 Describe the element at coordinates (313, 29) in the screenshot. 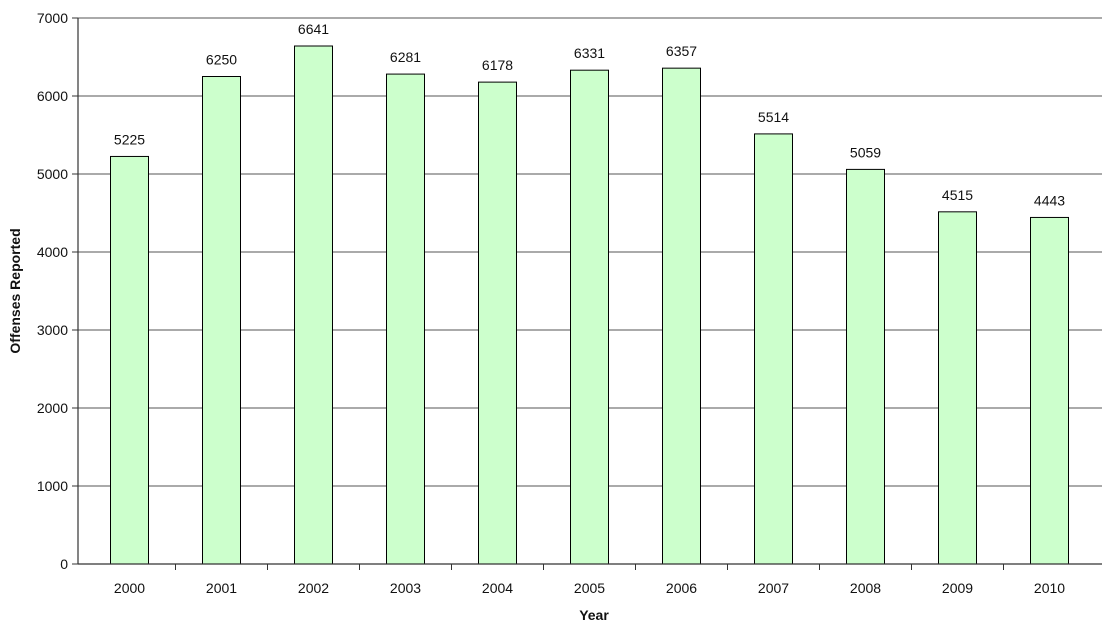

I see `data-label-2002: 6641` at that location.